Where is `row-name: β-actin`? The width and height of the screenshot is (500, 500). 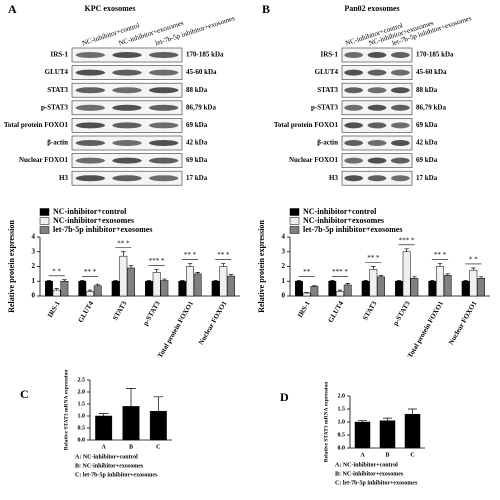 row-name: β-actin is located at coordinates (327, 143).